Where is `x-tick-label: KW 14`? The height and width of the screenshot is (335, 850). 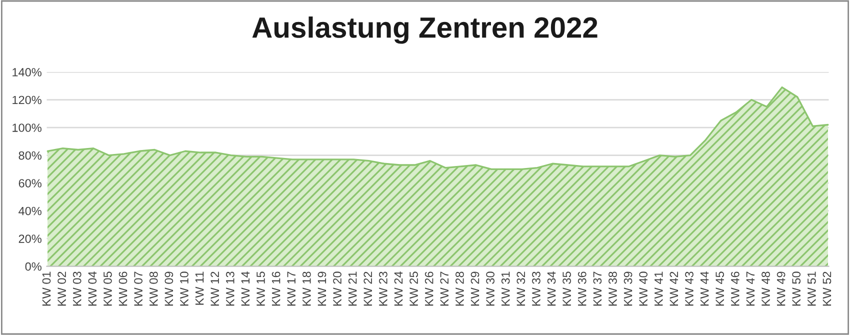
x-tick-label: KW 14 is located at coordinates (245, 289).